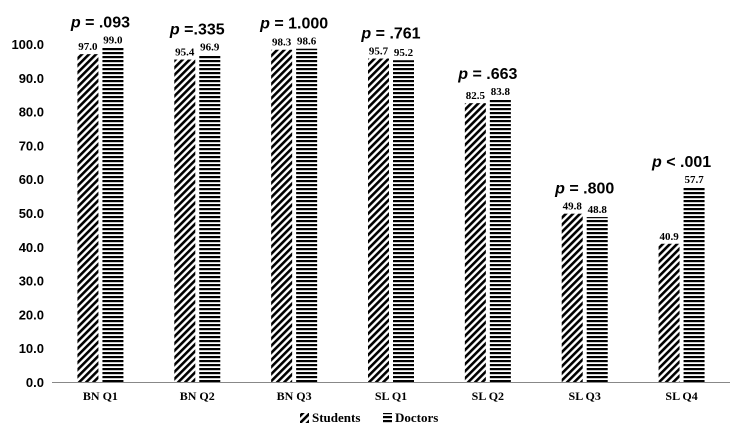  I want to click on x-tick-label: SL Q1, so click(391, 396).